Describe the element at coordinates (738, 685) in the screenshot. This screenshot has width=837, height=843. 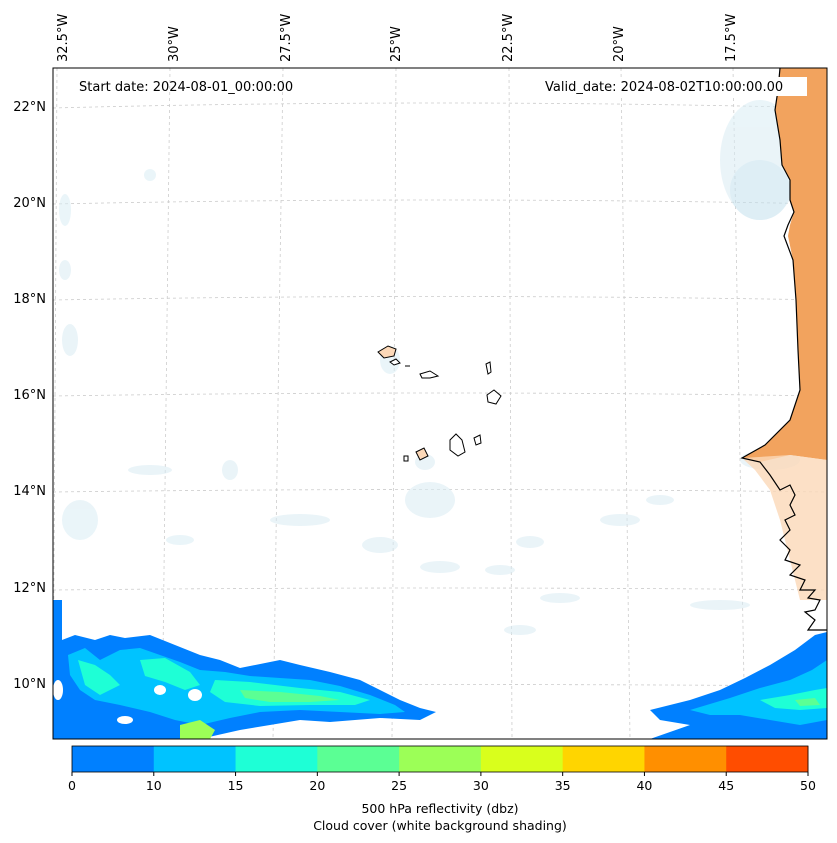
I see `reflectivity-east` at that location.